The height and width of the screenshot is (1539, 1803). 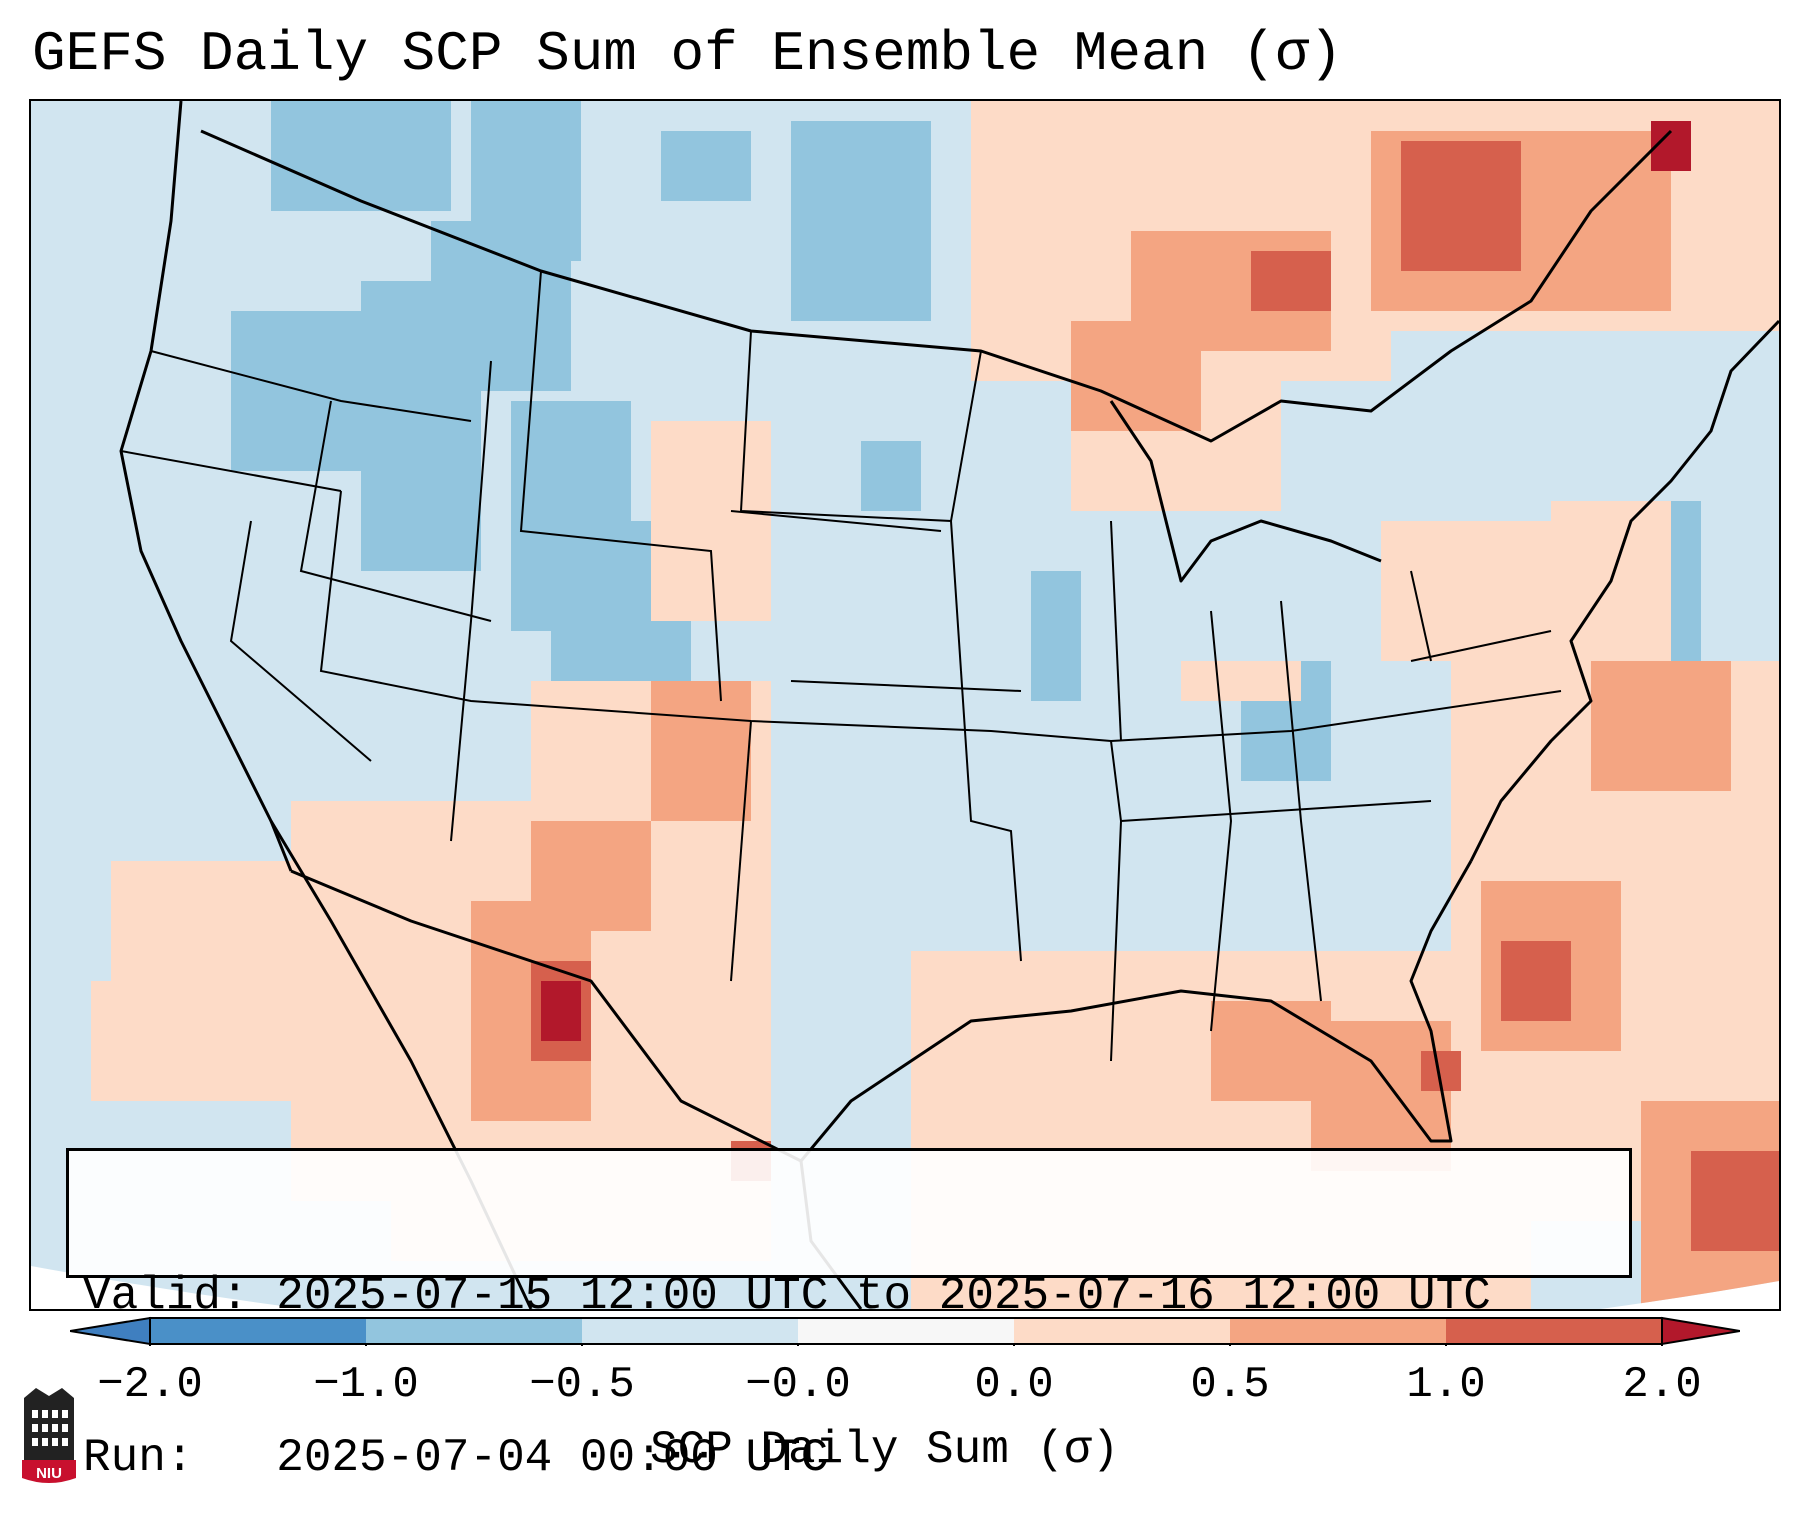 What do you see at coordinates (798, 1385) in the screenshot?
I see `colorbar-tick-label: −0.0` at bounding box center [798, 1385].